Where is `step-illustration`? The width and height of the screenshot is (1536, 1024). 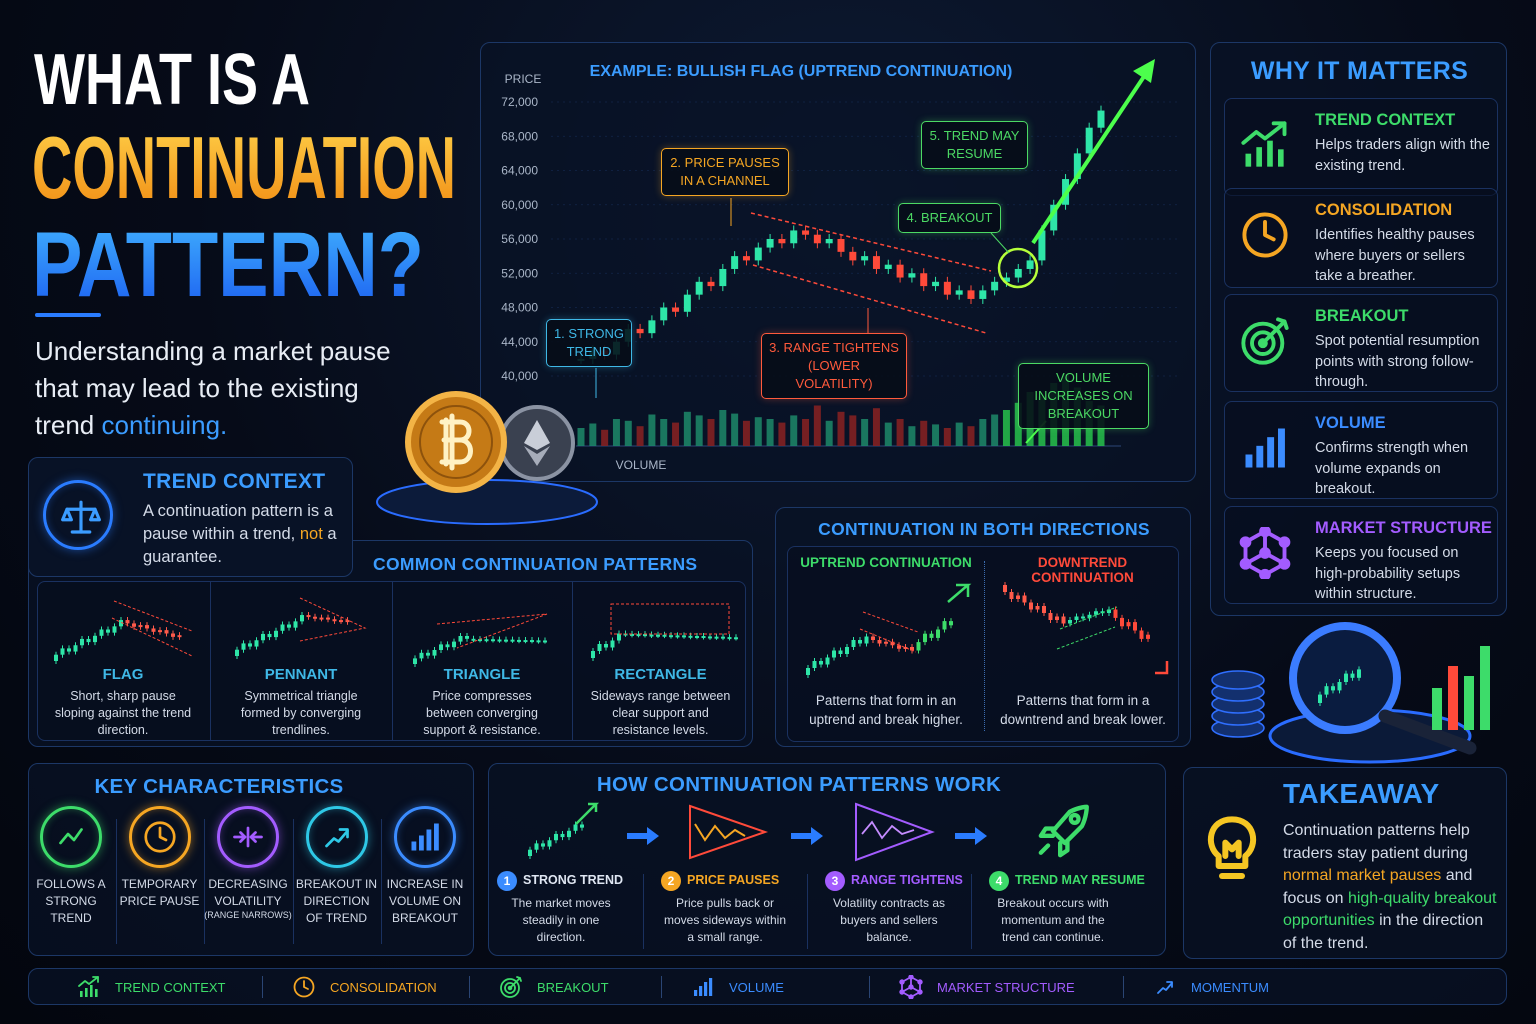 step-illustration is located at coordinates (1063, 831).